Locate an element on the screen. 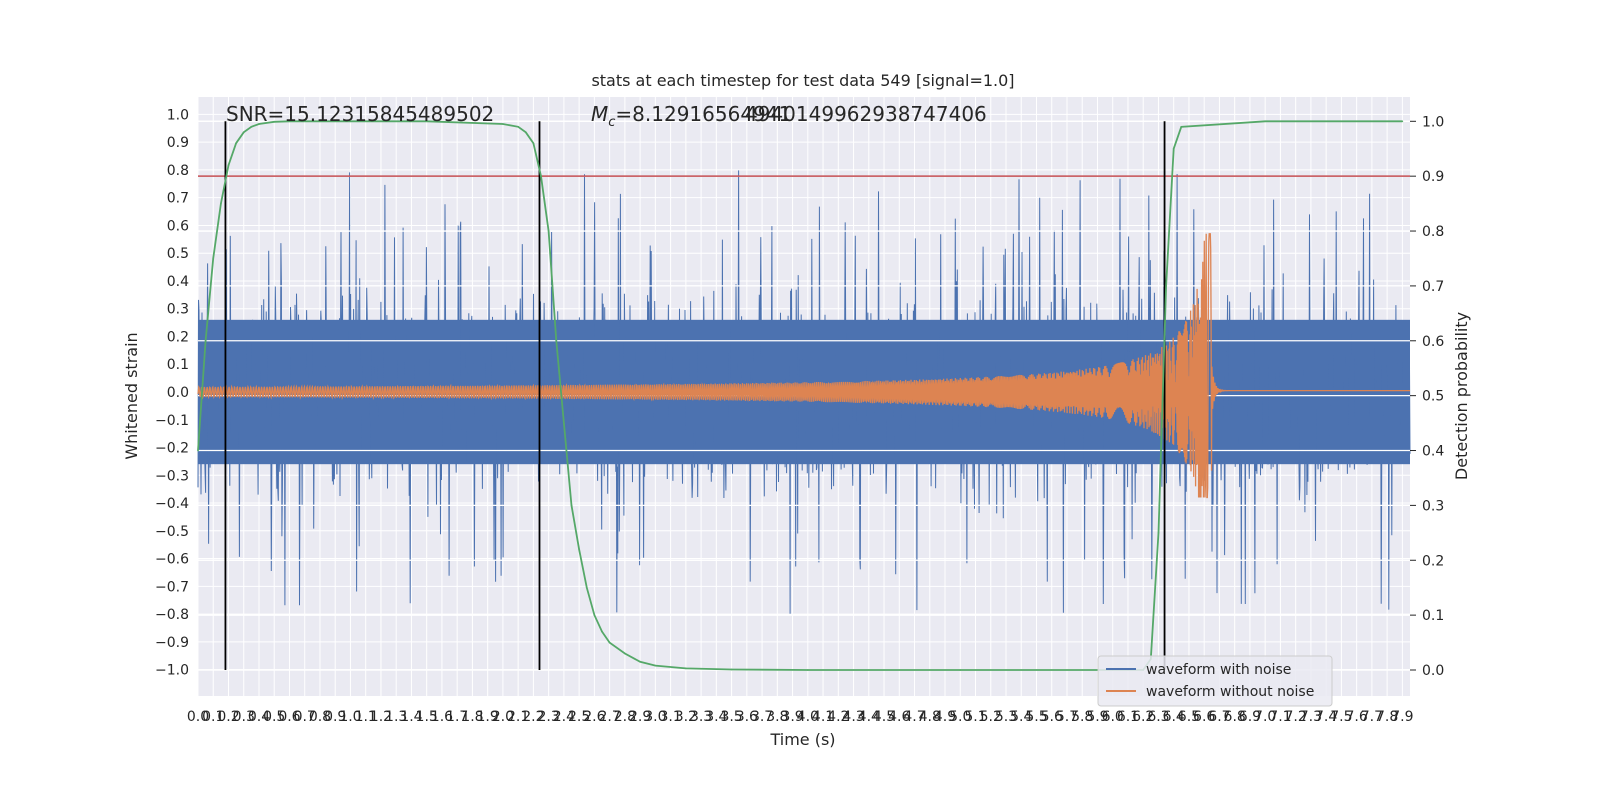 The width and height of the screenshot is (1600, 800). x-tick-label: 2.1 is located at coordinates (518, 717).